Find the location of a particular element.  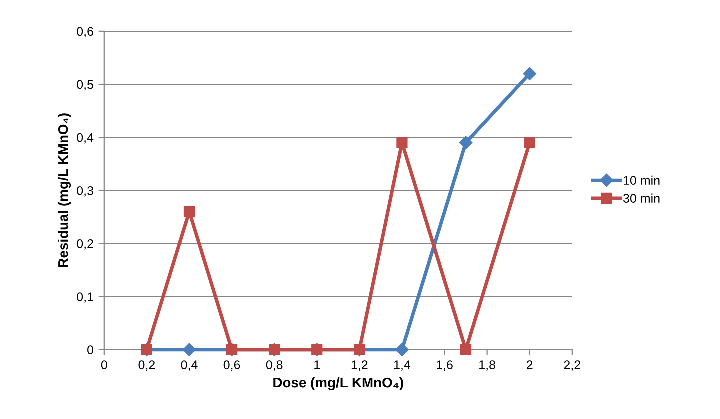

y-tick-label: 0,6 is located at coordinates (85, 32).